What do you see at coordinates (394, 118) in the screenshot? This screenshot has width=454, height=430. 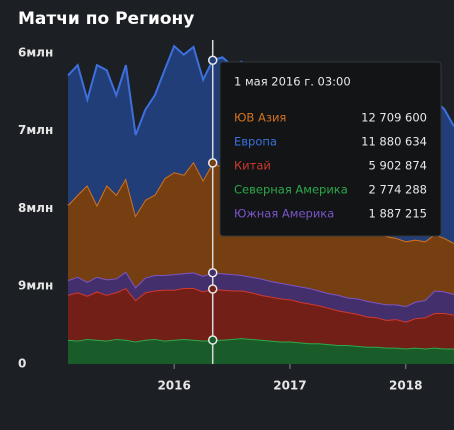 I see `tooltip-value: 12 709 600` at bounding box center [394, 118].